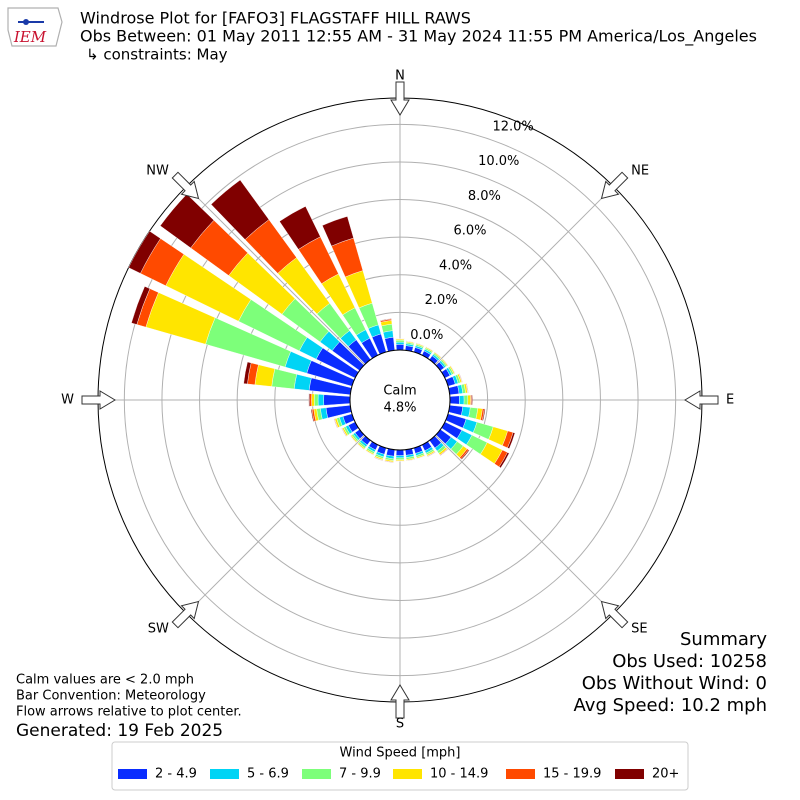 The height and width of the screenshot is (800, 800). I want to click on legend-label: 20+, so click(665, 774).